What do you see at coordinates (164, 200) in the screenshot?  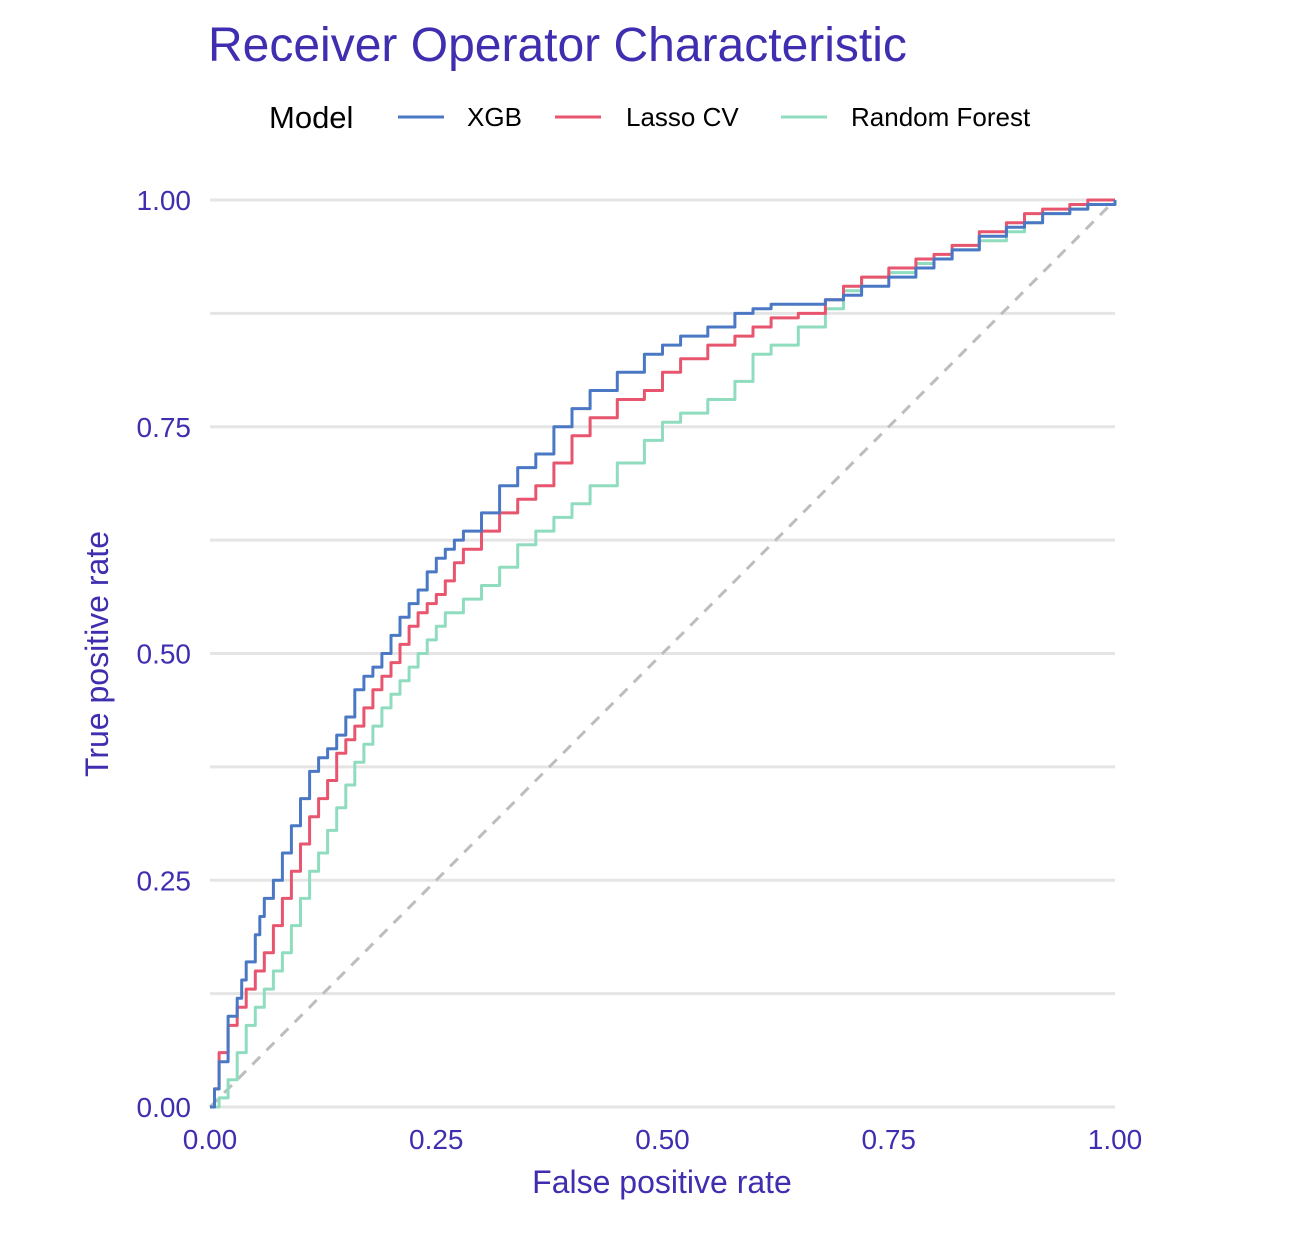 I see `y-tick-label: 1.00` at bounding box center [164, 200].